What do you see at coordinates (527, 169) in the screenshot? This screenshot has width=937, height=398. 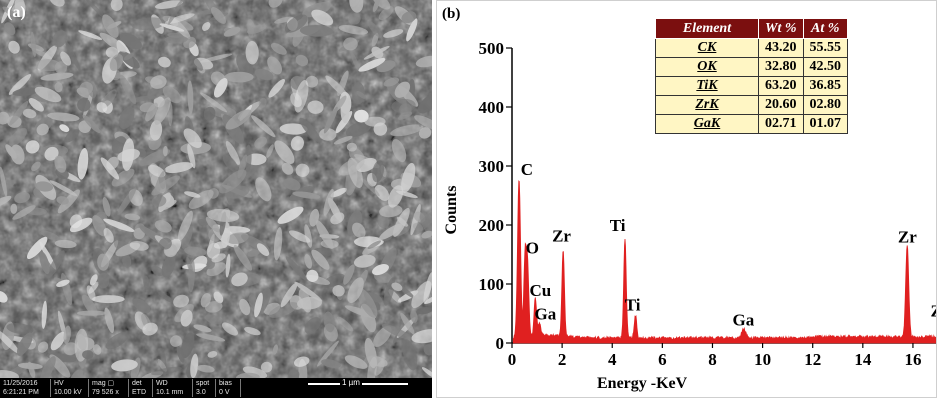 I see `peak-label: C` at bounding box center [527, 169].